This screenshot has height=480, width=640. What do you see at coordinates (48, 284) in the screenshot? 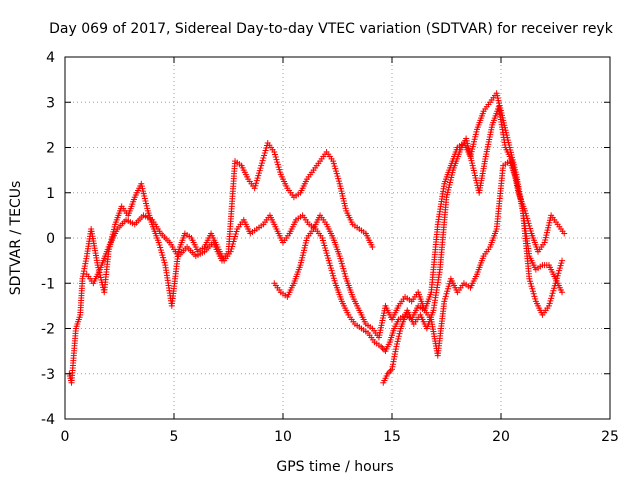
I see `y-tick-label: -1` at bounding box center [48, 284].